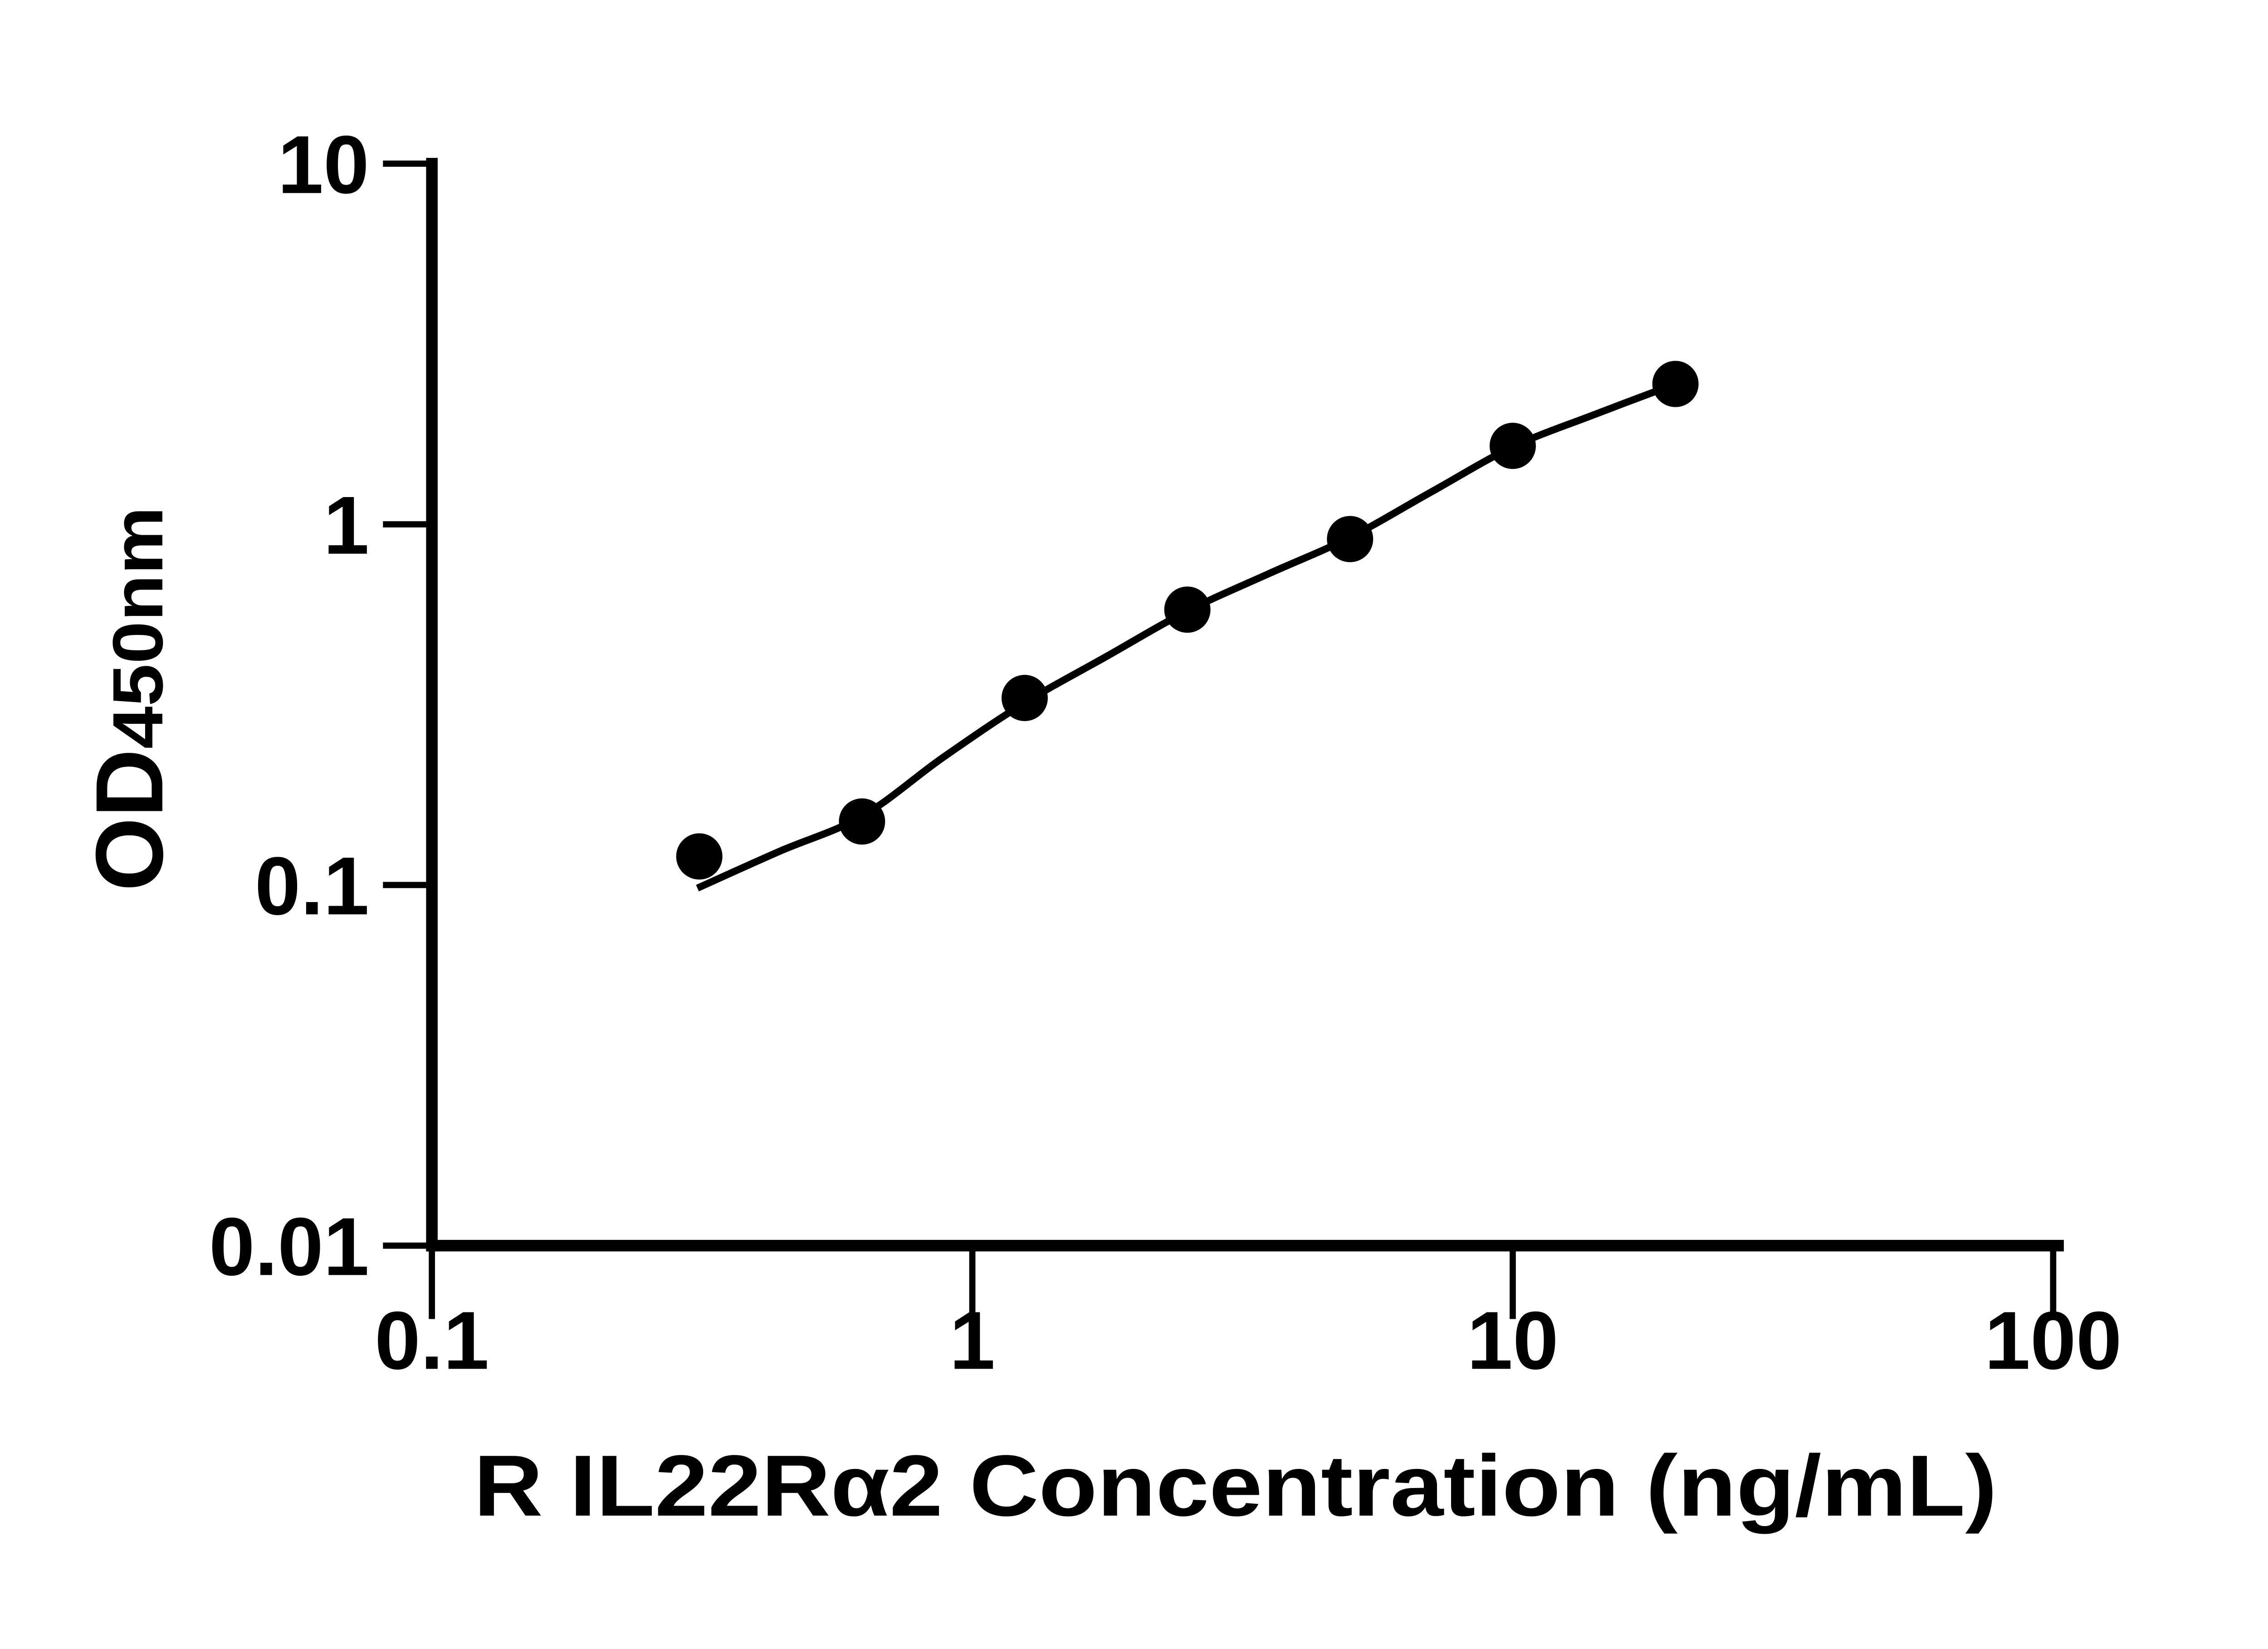 This screenshot has height=1649, width=2268. I want to click on data-points, so click(1187, 620).